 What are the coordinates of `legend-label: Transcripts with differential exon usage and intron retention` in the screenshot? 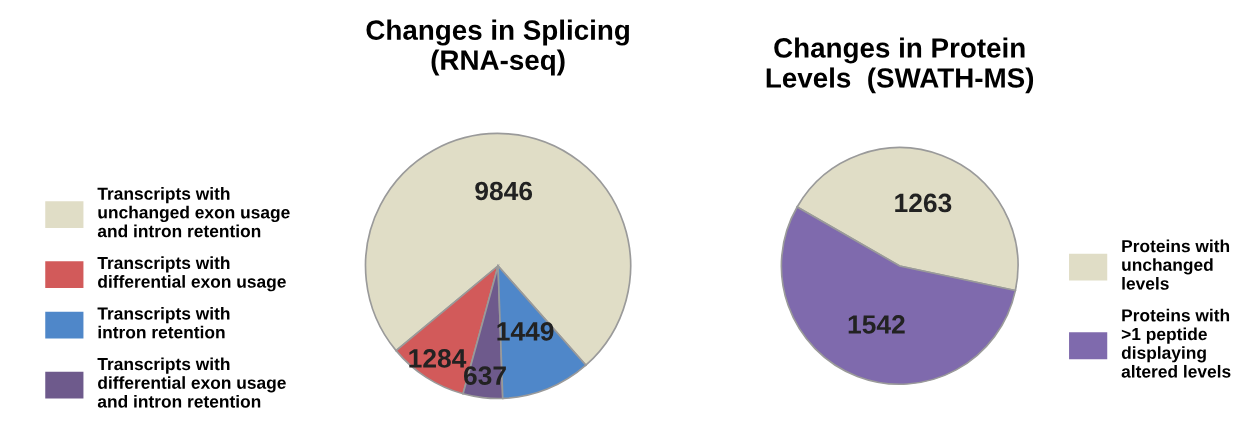 It's located at (191, 382).